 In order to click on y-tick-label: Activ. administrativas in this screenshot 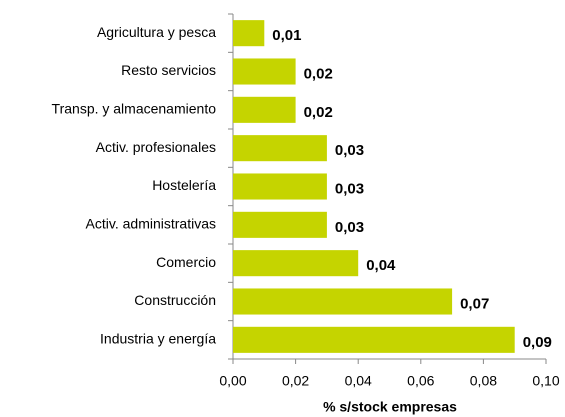, I will do `click(151, 224)`.